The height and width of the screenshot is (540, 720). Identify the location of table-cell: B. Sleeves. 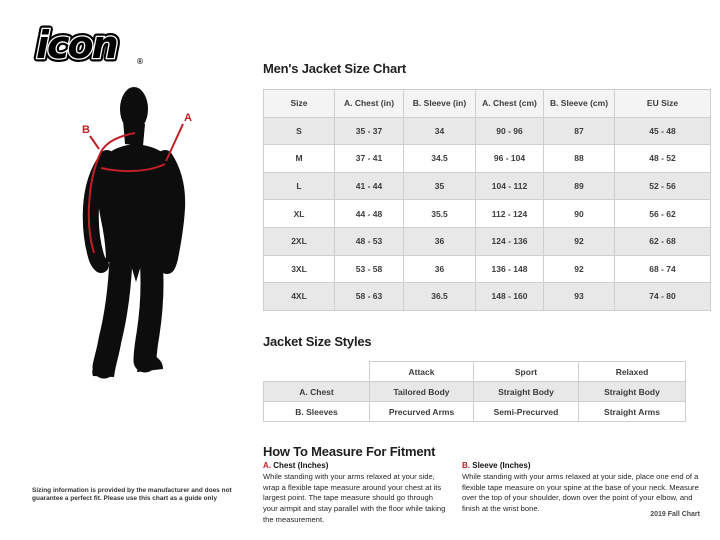
(316, 411).